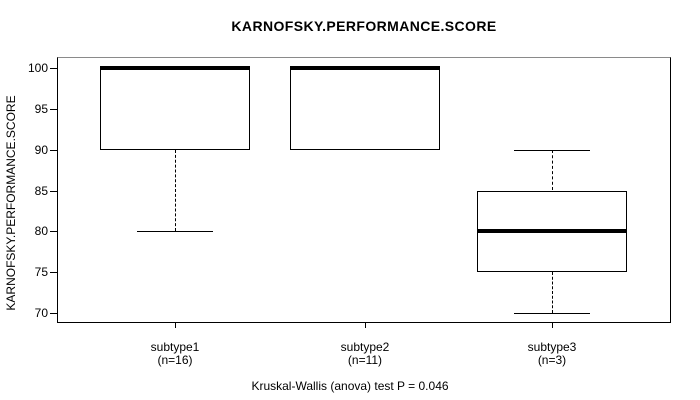 Image resolution: width=700 pixels, height=400 pixels. What do you see at coordinates (365, 360) in the screenshot?
I see `x-group-size: (n=11)` at bounding box center [365, 360].